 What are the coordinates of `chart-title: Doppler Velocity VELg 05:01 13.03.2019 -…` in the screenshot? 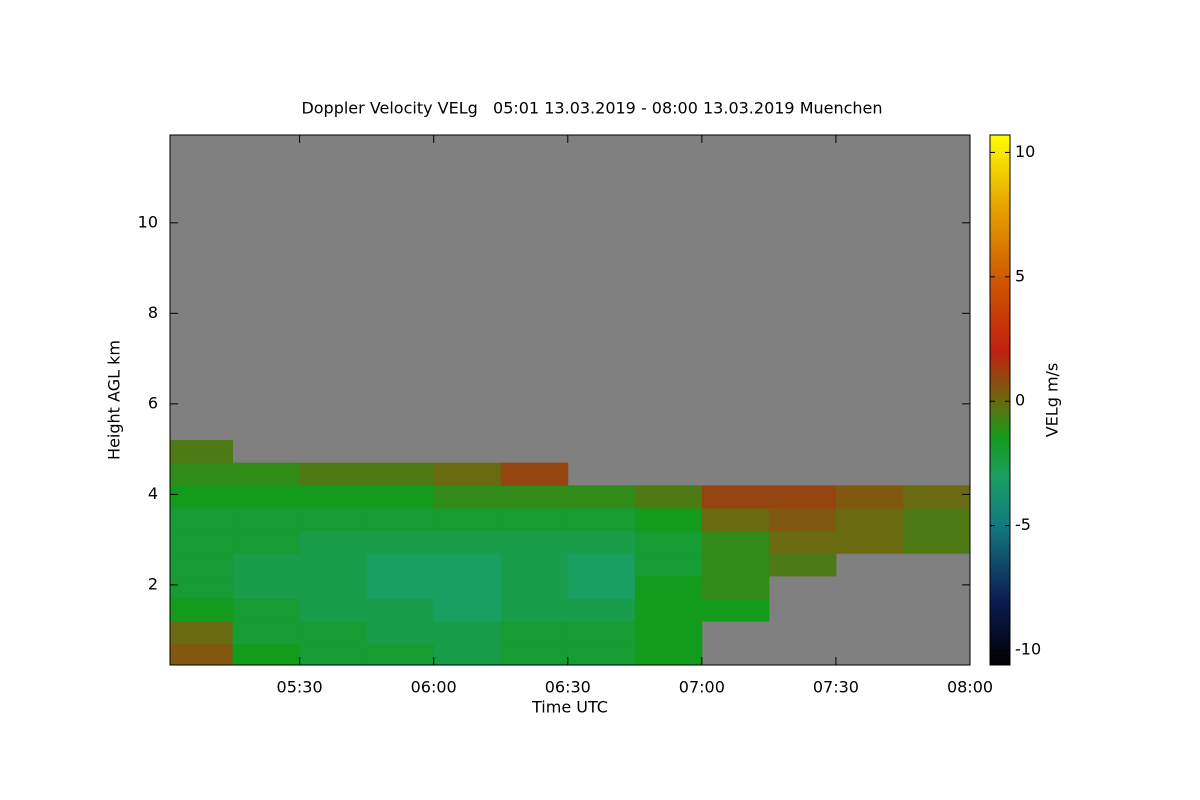 It's located at (591, 108).